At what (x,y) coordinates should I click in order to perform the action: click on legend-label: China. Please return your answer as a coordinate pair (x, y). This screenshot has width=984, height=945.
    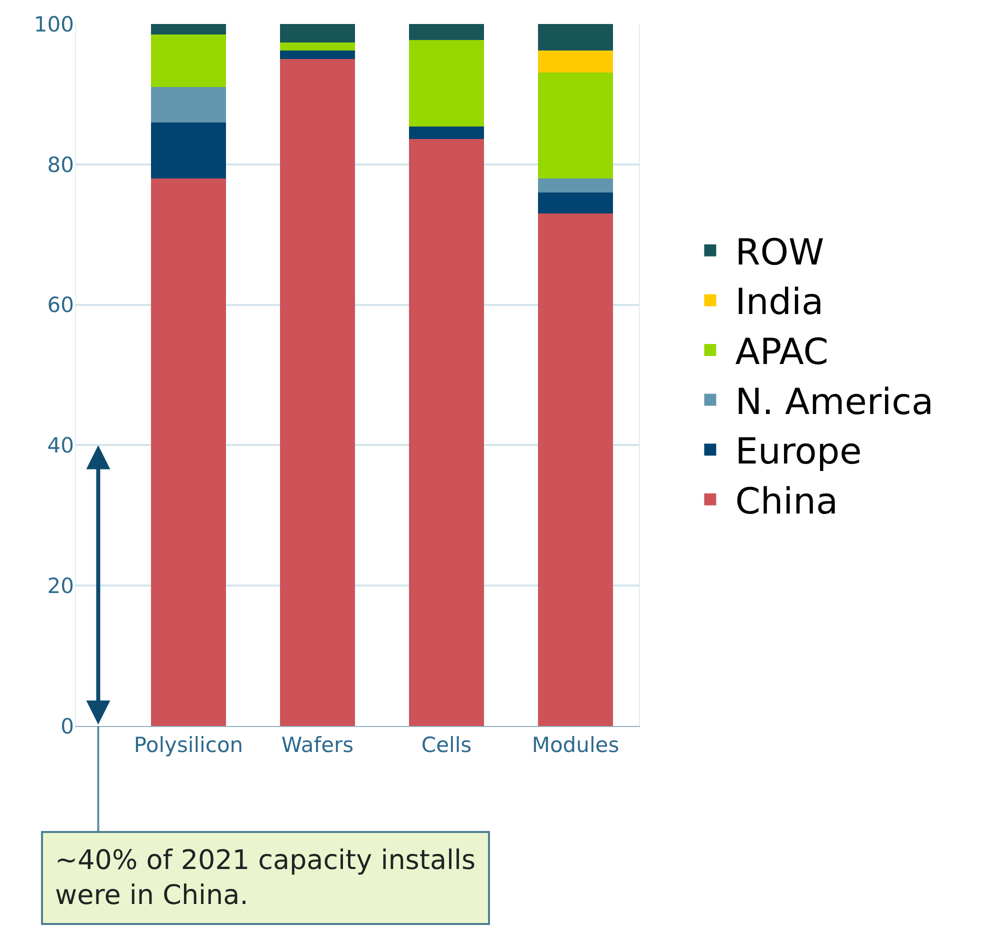
    Looking at the image, I should click on (786, 501).